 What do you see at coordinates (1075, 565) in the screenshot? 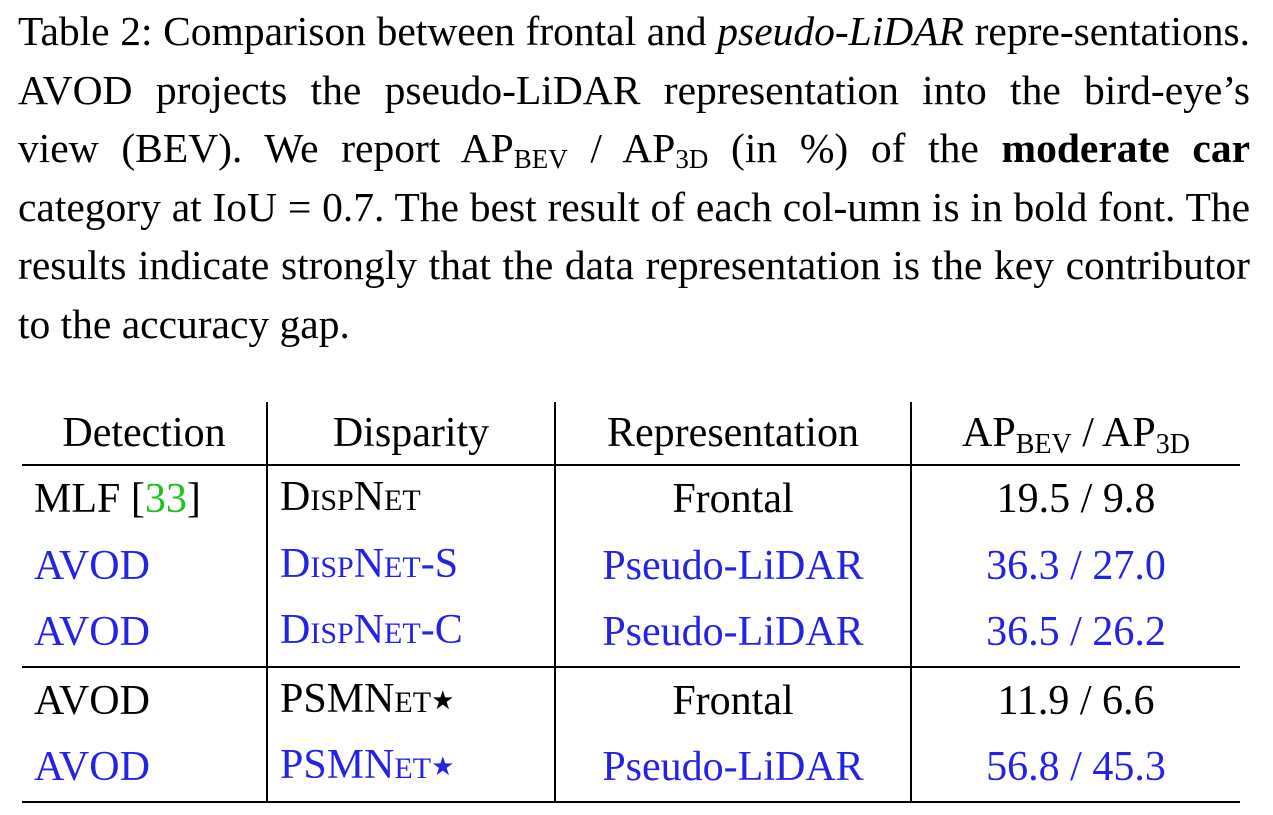
I see `cell-ap: 36.3 / 27.0` at bounding box center [1075, 565].